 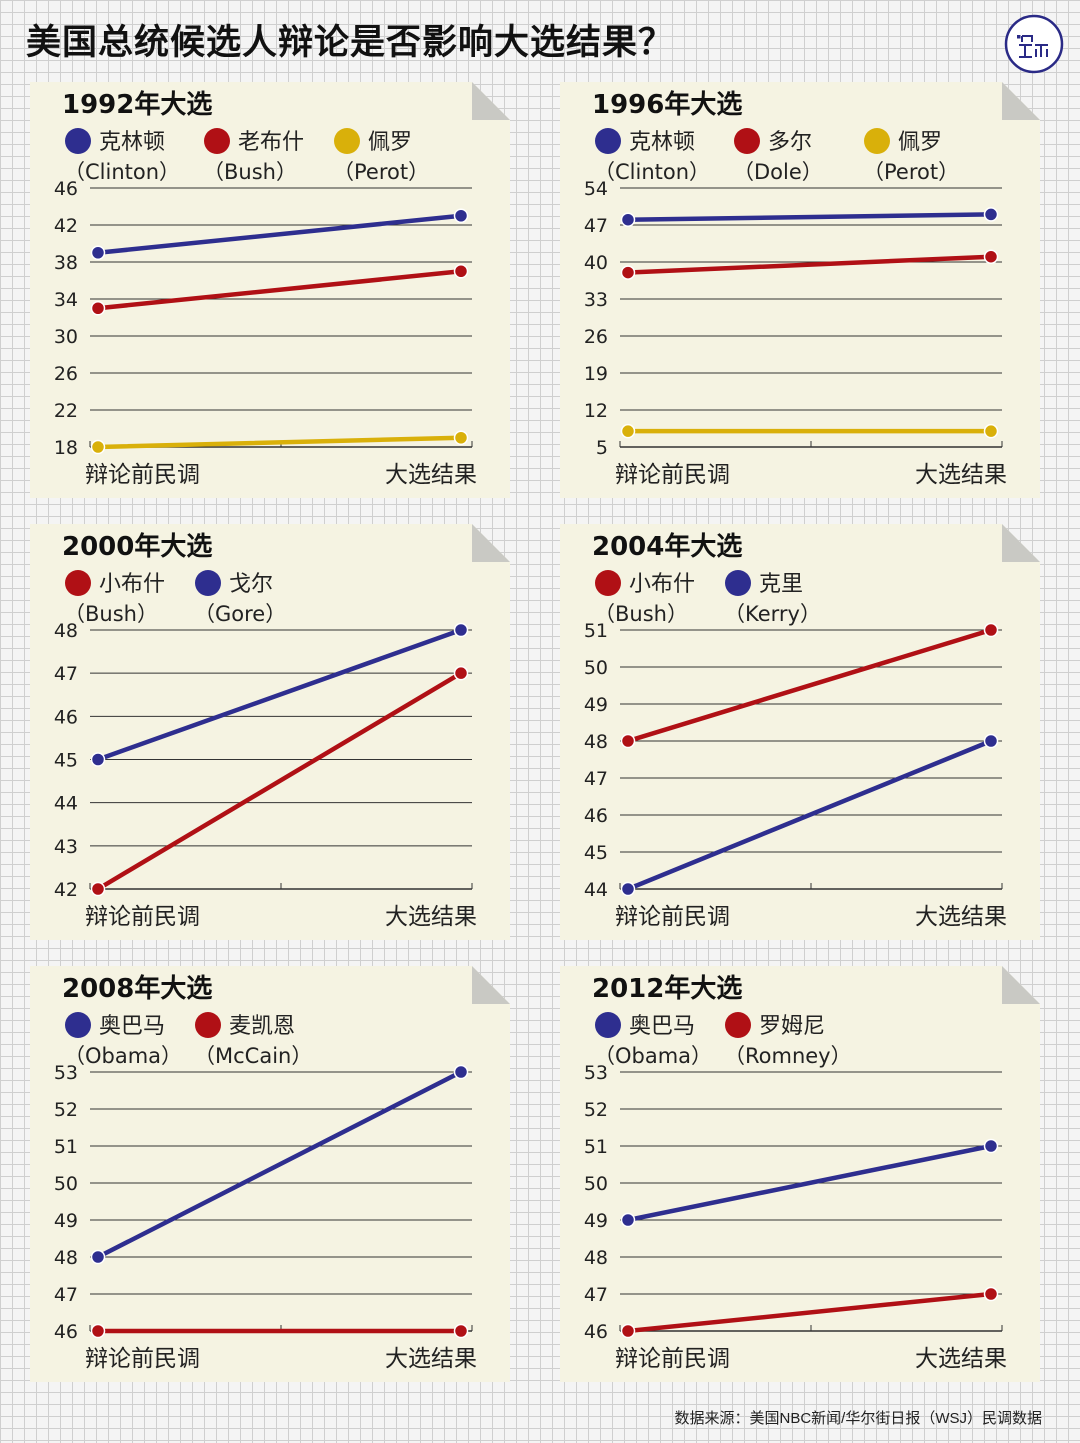 I want to click on legend-name: 克林顿, so click(x=662, y=142).